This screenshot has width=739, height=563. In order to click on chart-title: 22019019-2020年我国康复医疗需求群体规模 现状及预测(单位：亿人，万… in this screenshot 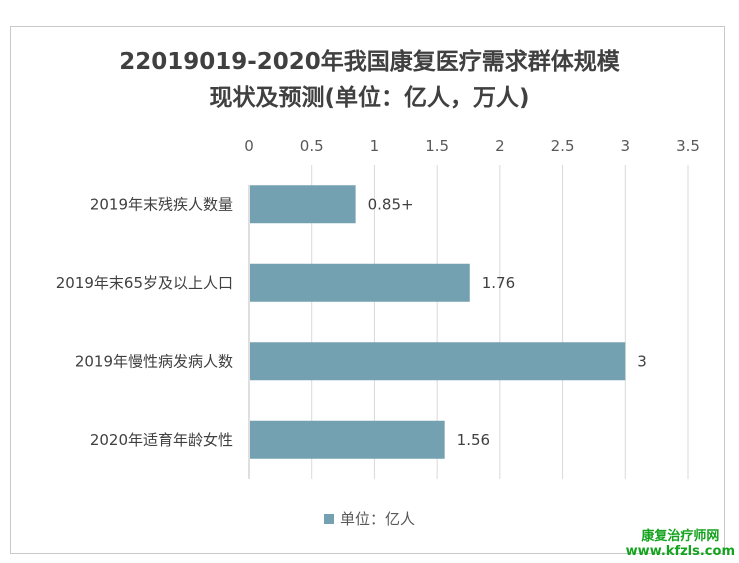, I will do `click(369, 80)`.